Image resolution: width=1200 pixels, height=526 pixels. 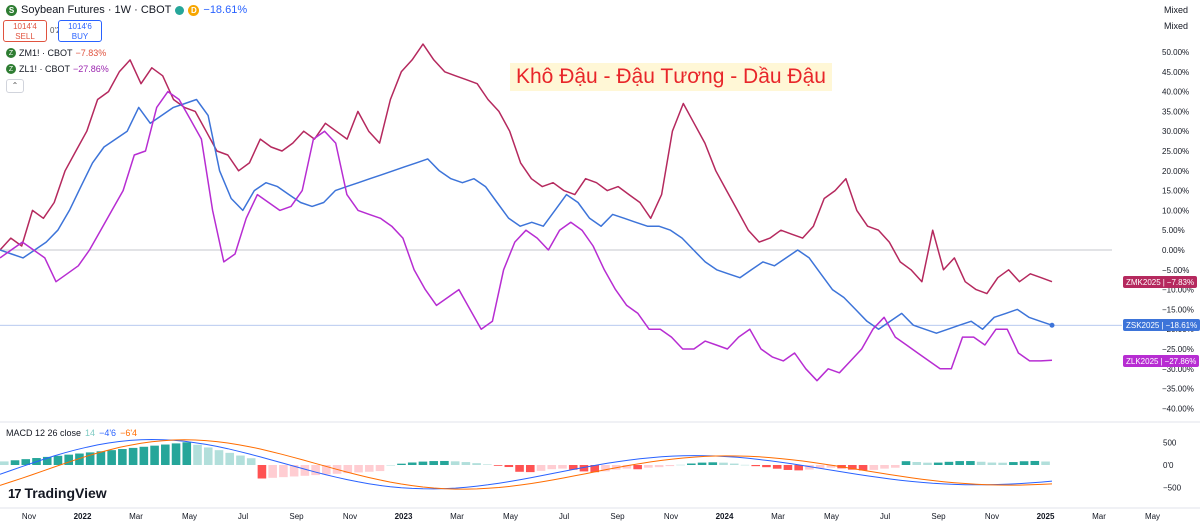 I want to click on grid-lines, so click(x=561, y=287).